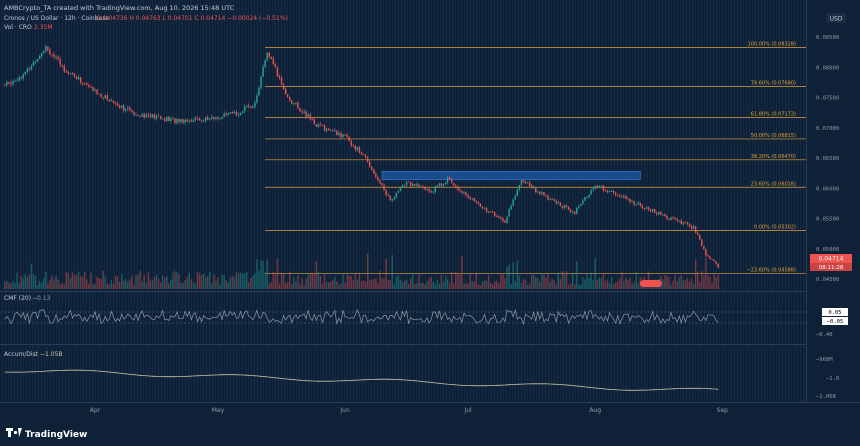 This screenshot has width=860, height=446. What do you see at coordinates (46, 434) in the screenshot?
I see `tradingview-logo: TradingView` at bounding box center [46, 434].